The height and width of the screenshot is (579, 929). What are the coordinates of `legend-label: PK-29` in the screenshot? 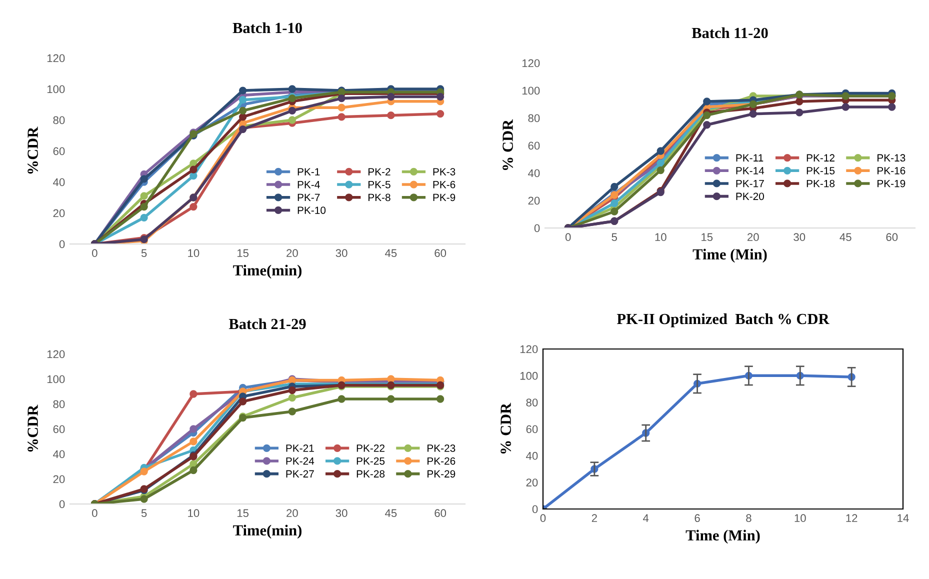 It's located at (442, 474).